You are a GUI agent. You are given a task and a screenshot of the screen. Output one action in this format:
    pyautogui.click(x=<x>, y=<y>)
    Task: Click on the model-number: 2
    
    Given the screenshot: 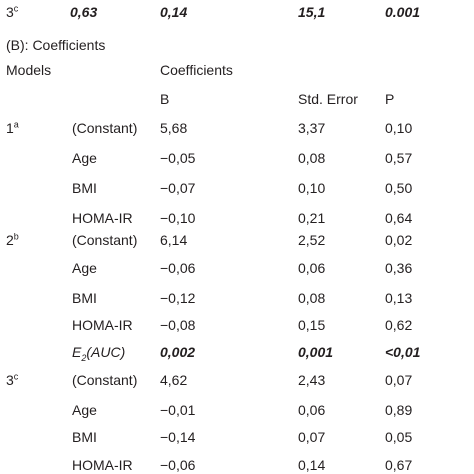 What is the action you would take?
    pyautogui.click(x=10, y=240)
    